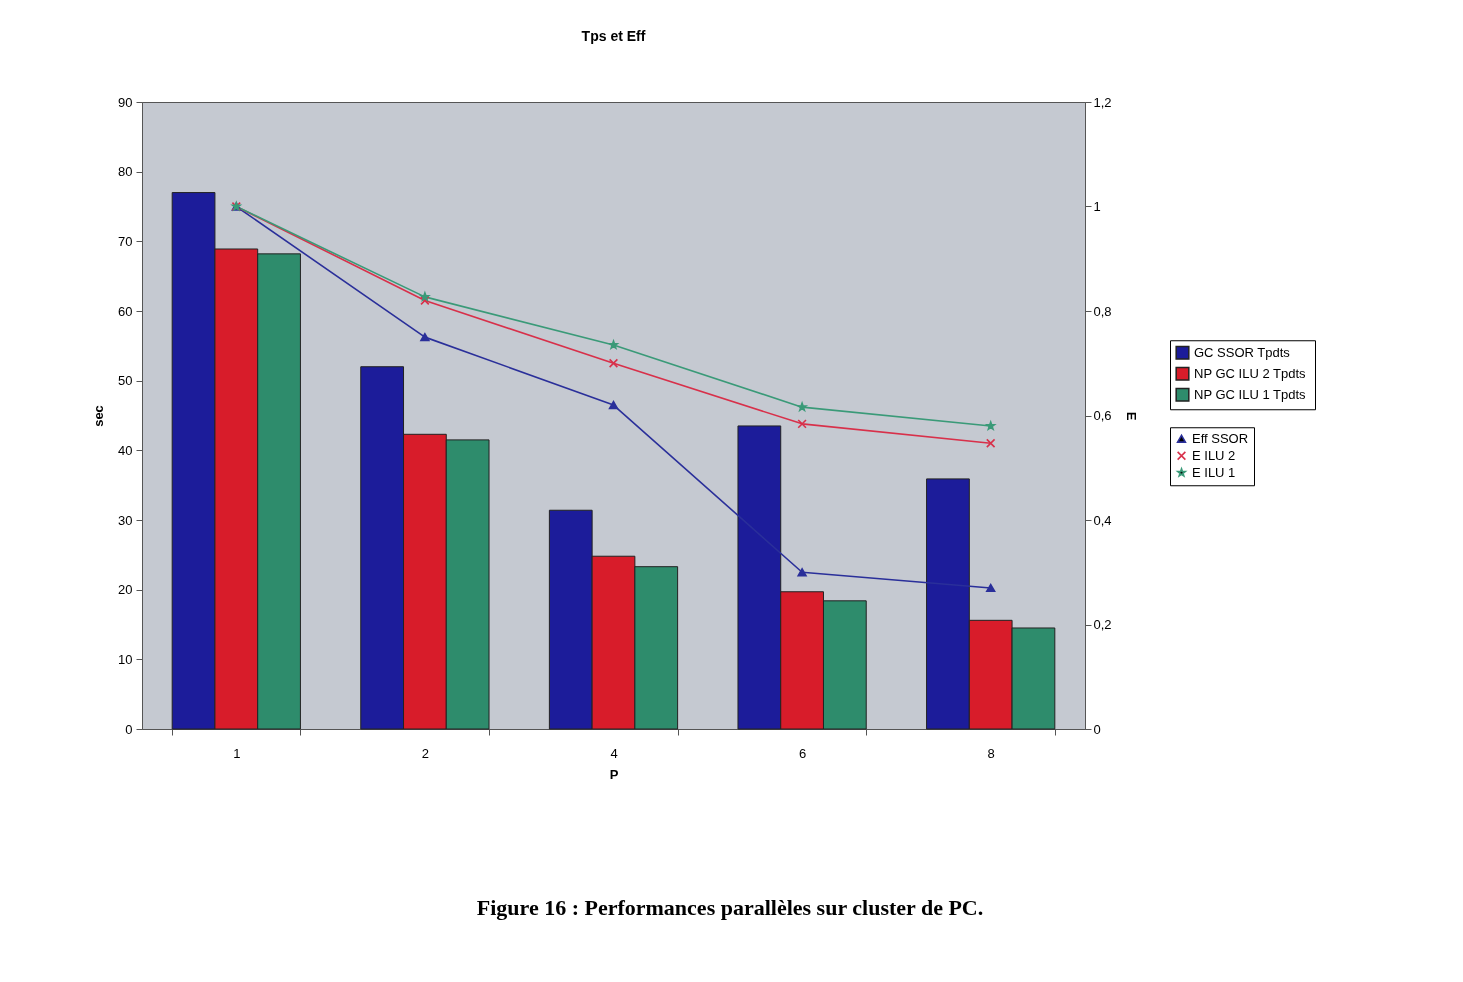 The image size is (1463, 982). What do you see at coordinates (1220, 438) in the screenshot?
I see `legend-label: Eff SSOR` at bounding box center [1220, 438].